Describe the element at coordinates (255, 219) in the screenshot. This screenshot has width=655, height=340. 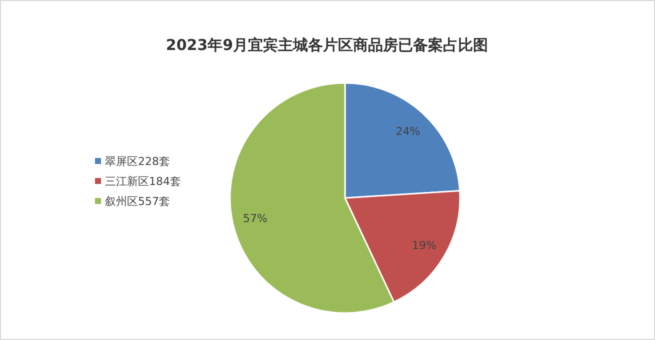
I see `data-label: 57%` at that location.